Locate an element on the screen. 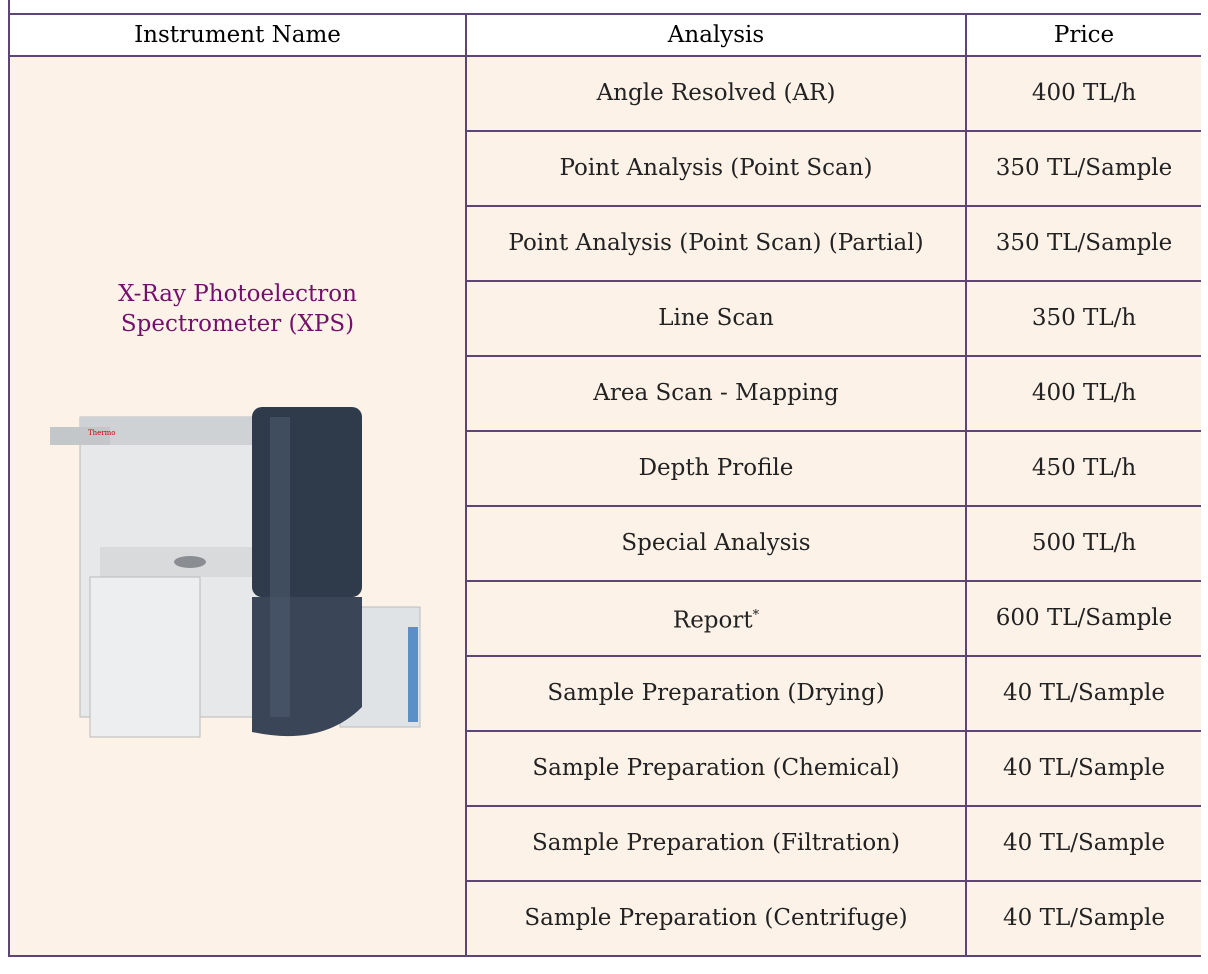 This screenshot has height=974, width=1208. analysis-cell: Sample Preparation (Centrifuge) is located at coordinates (716, 918).